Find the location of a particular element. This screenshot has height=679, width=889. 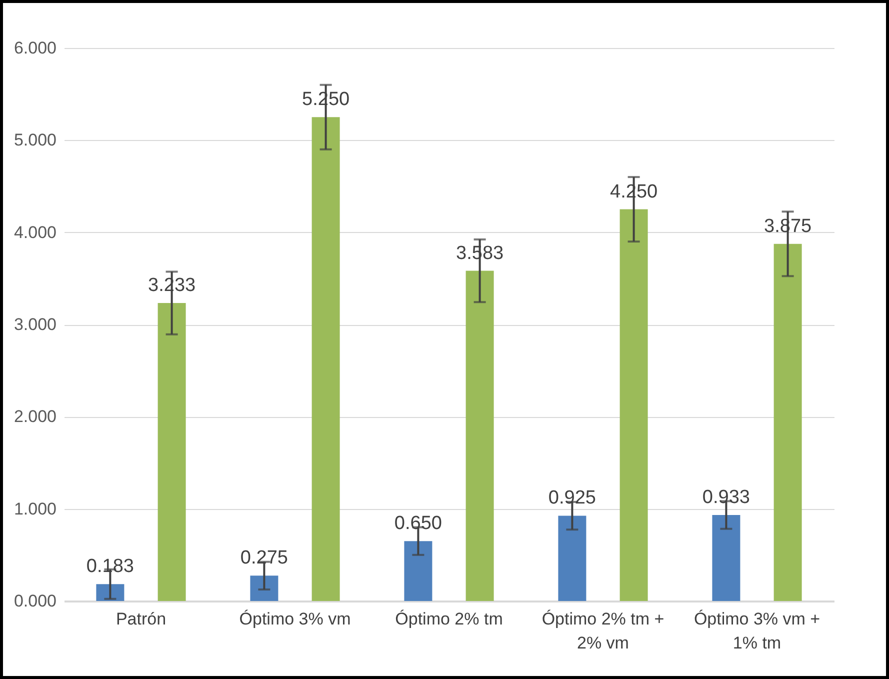

x-tick-label: Óptimo 3% vm is located at coordinates (295, 619).